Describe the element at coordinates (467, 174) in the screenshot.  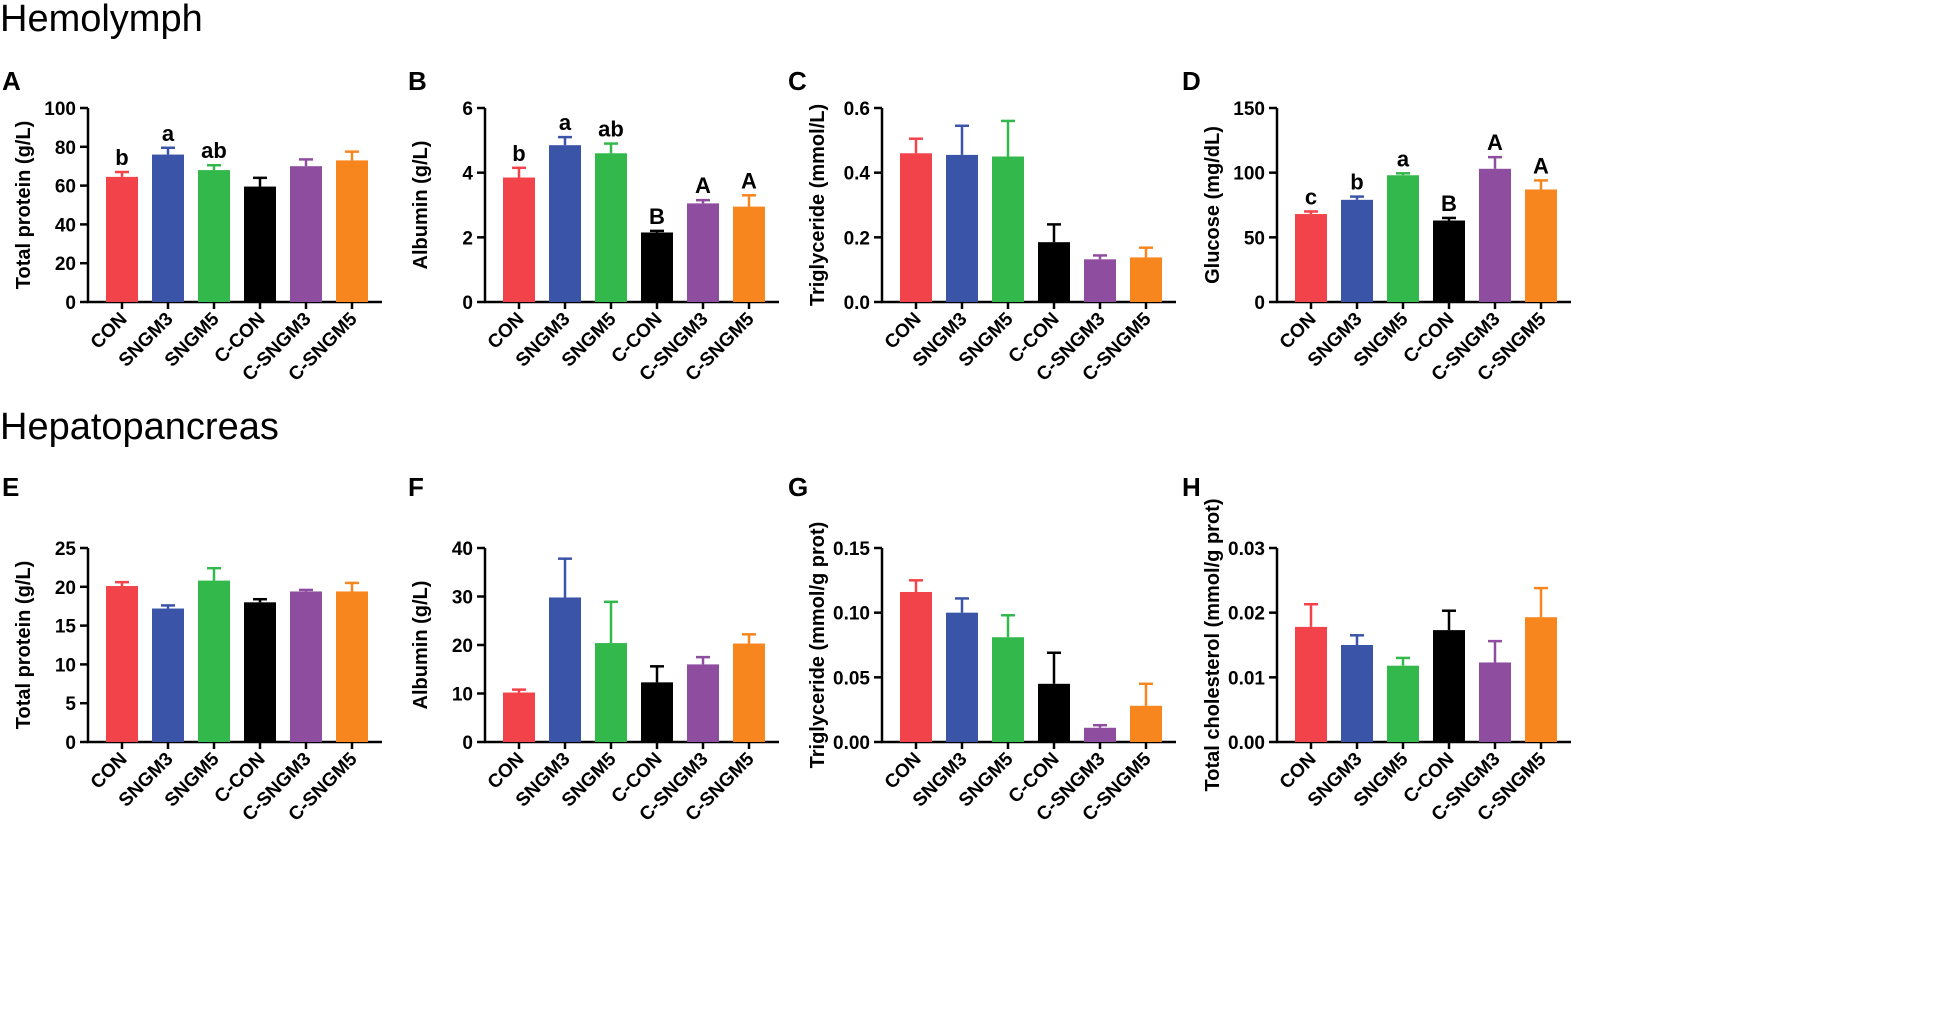
I see `y-tick-label: 4` at that location.